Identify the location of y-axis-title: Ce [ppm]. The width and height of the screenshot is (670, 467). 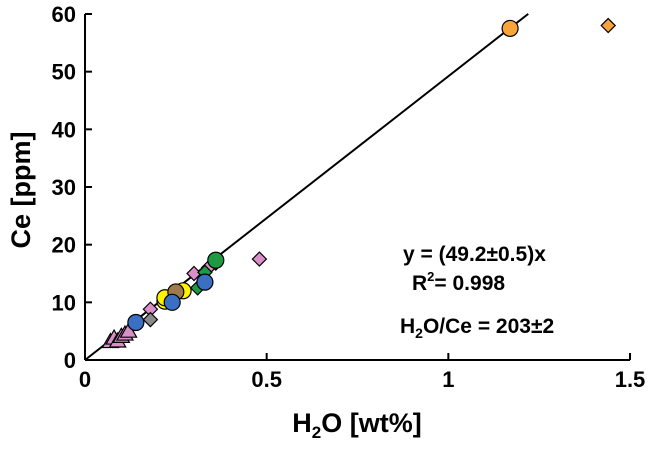
(21, 190).